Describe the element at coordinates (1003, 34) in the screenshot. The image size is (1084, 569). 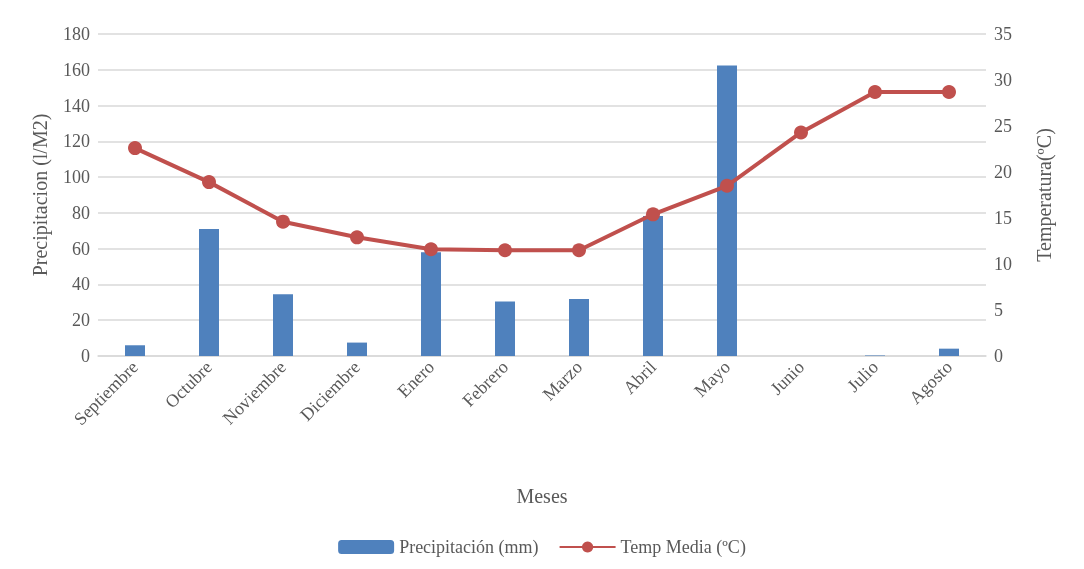
I see `y2-tick-label: 35` at that location.